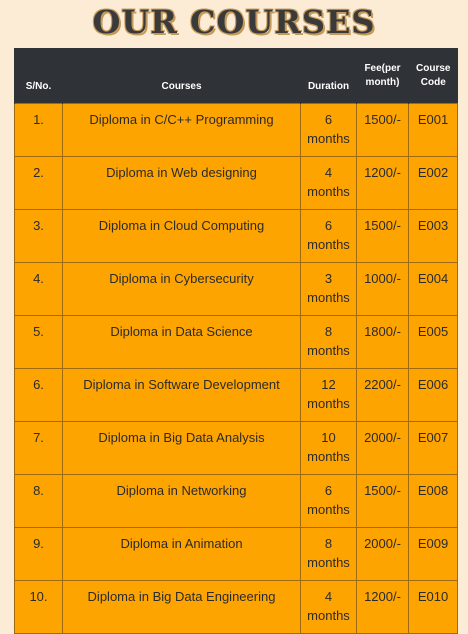  What do you see at coordinates (433, 183) in the screenshot?
I see `cell-code: E002` at bounding box center [433, 183].